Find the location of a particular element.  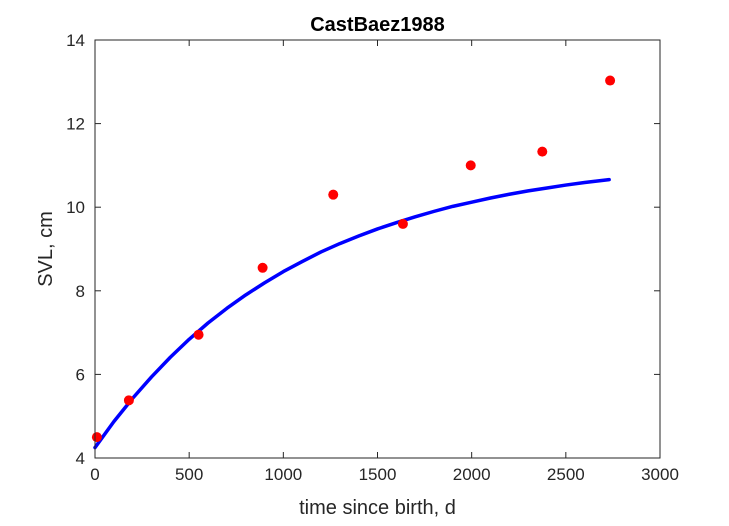

x-tick-label: 1000 is located at coordinates (283, 474).